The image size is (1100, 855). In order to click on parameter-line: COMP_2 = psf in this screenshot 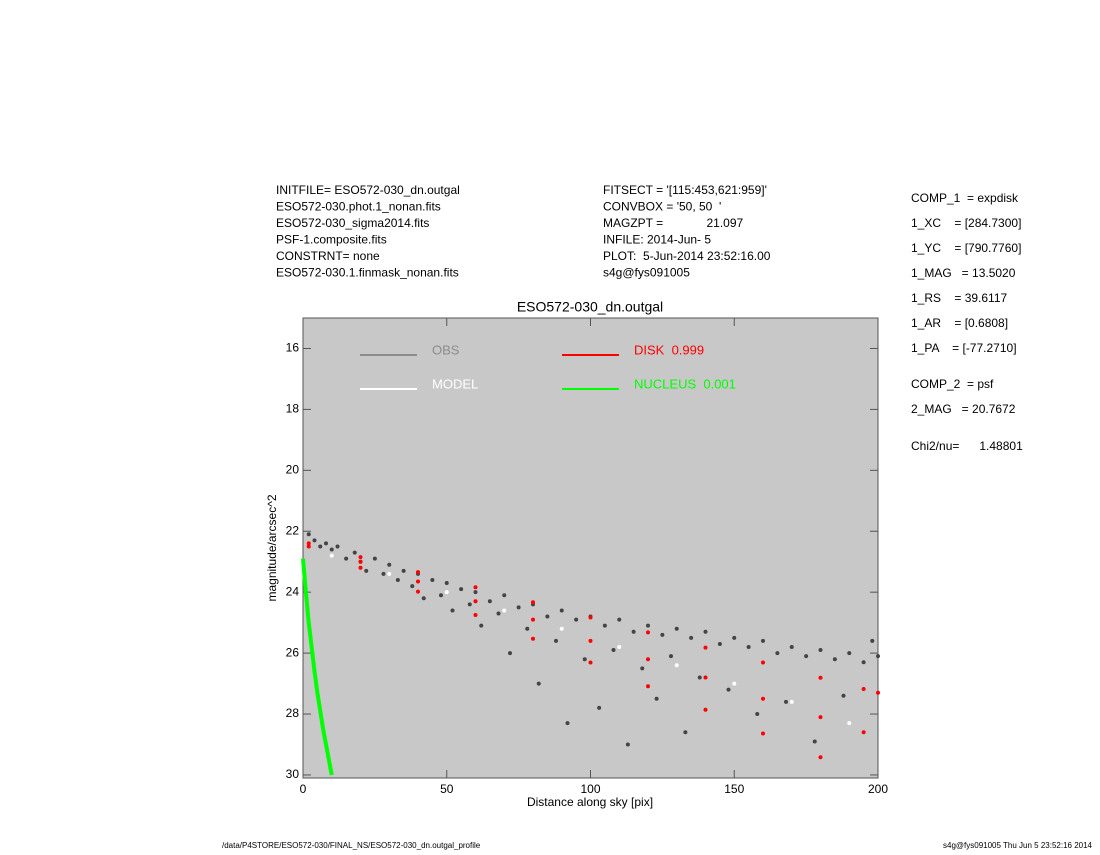, I will do `click(952, 384)`.